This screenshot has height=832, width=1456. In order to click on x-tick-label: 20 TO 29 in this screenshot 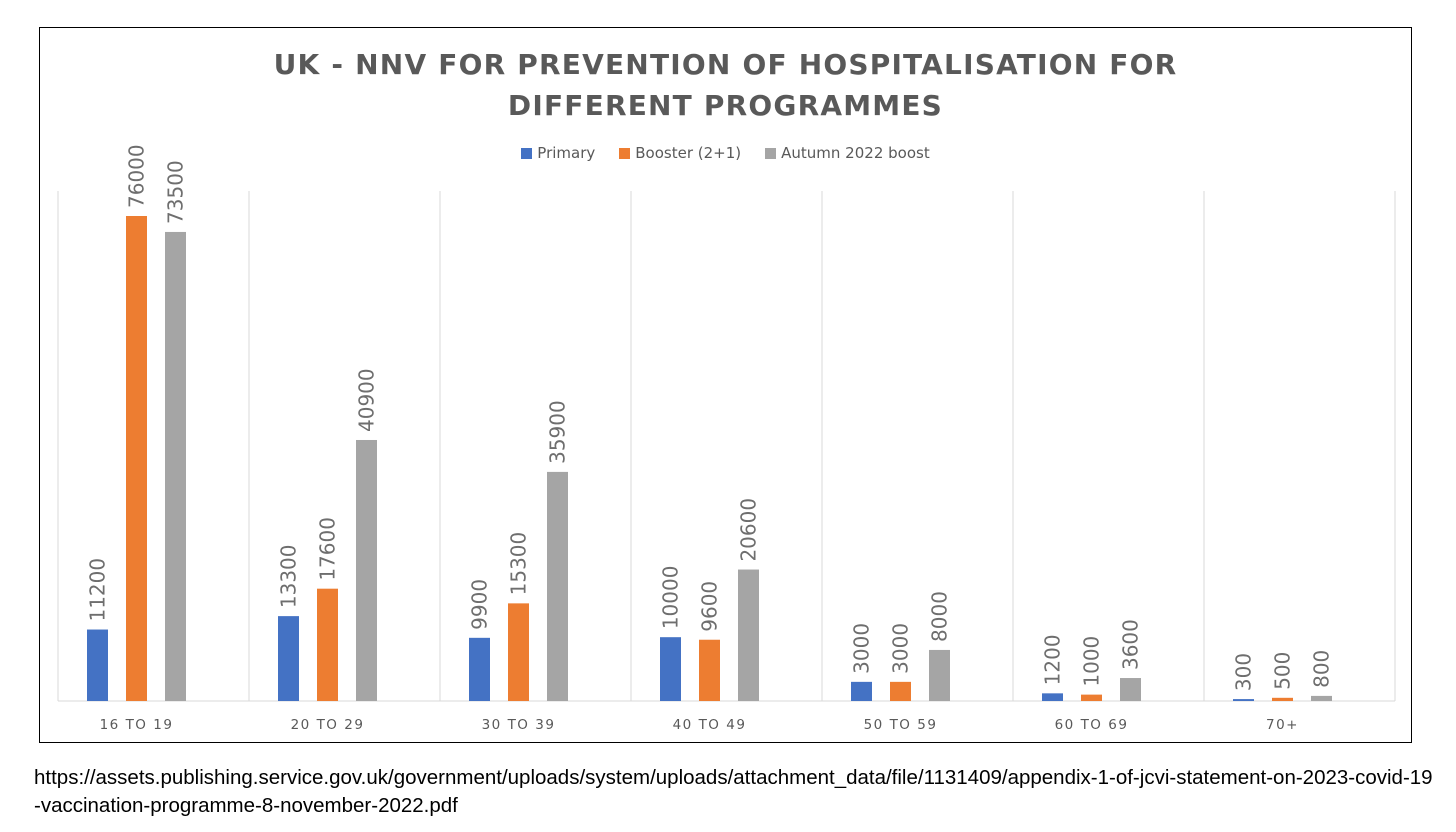, I will do `click(328, 725)`.